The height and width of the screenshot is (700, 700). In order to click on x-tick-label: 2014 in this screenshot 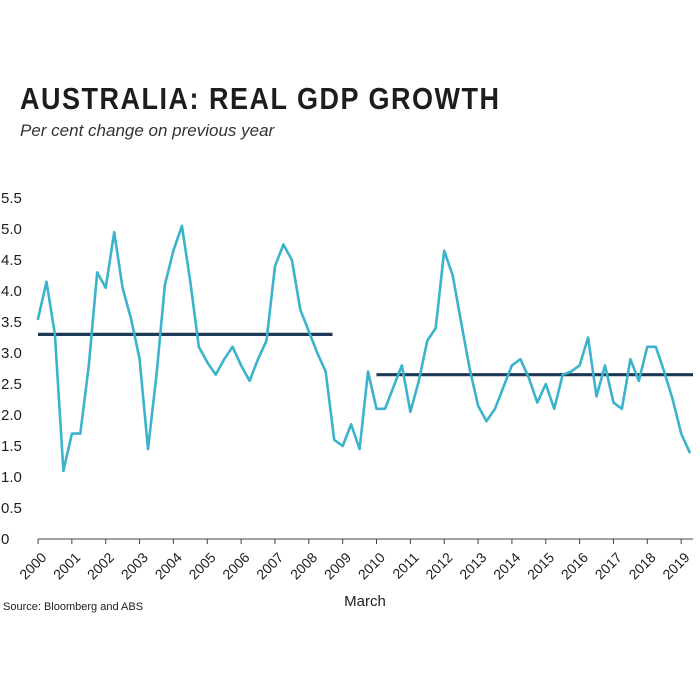, I will do `click(506, 565)`.